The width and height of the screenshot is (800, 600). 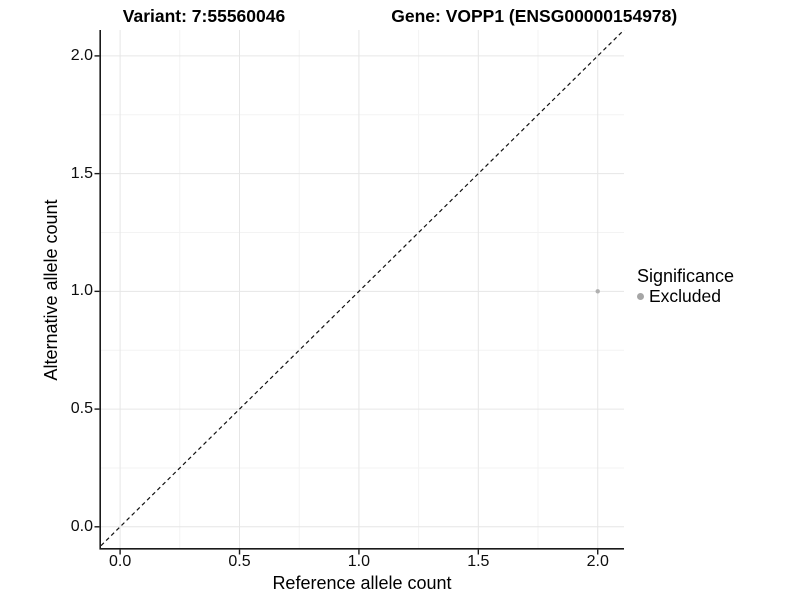 I want to click on legend-item-excluded: Excluded, so click(x=685, y=296).